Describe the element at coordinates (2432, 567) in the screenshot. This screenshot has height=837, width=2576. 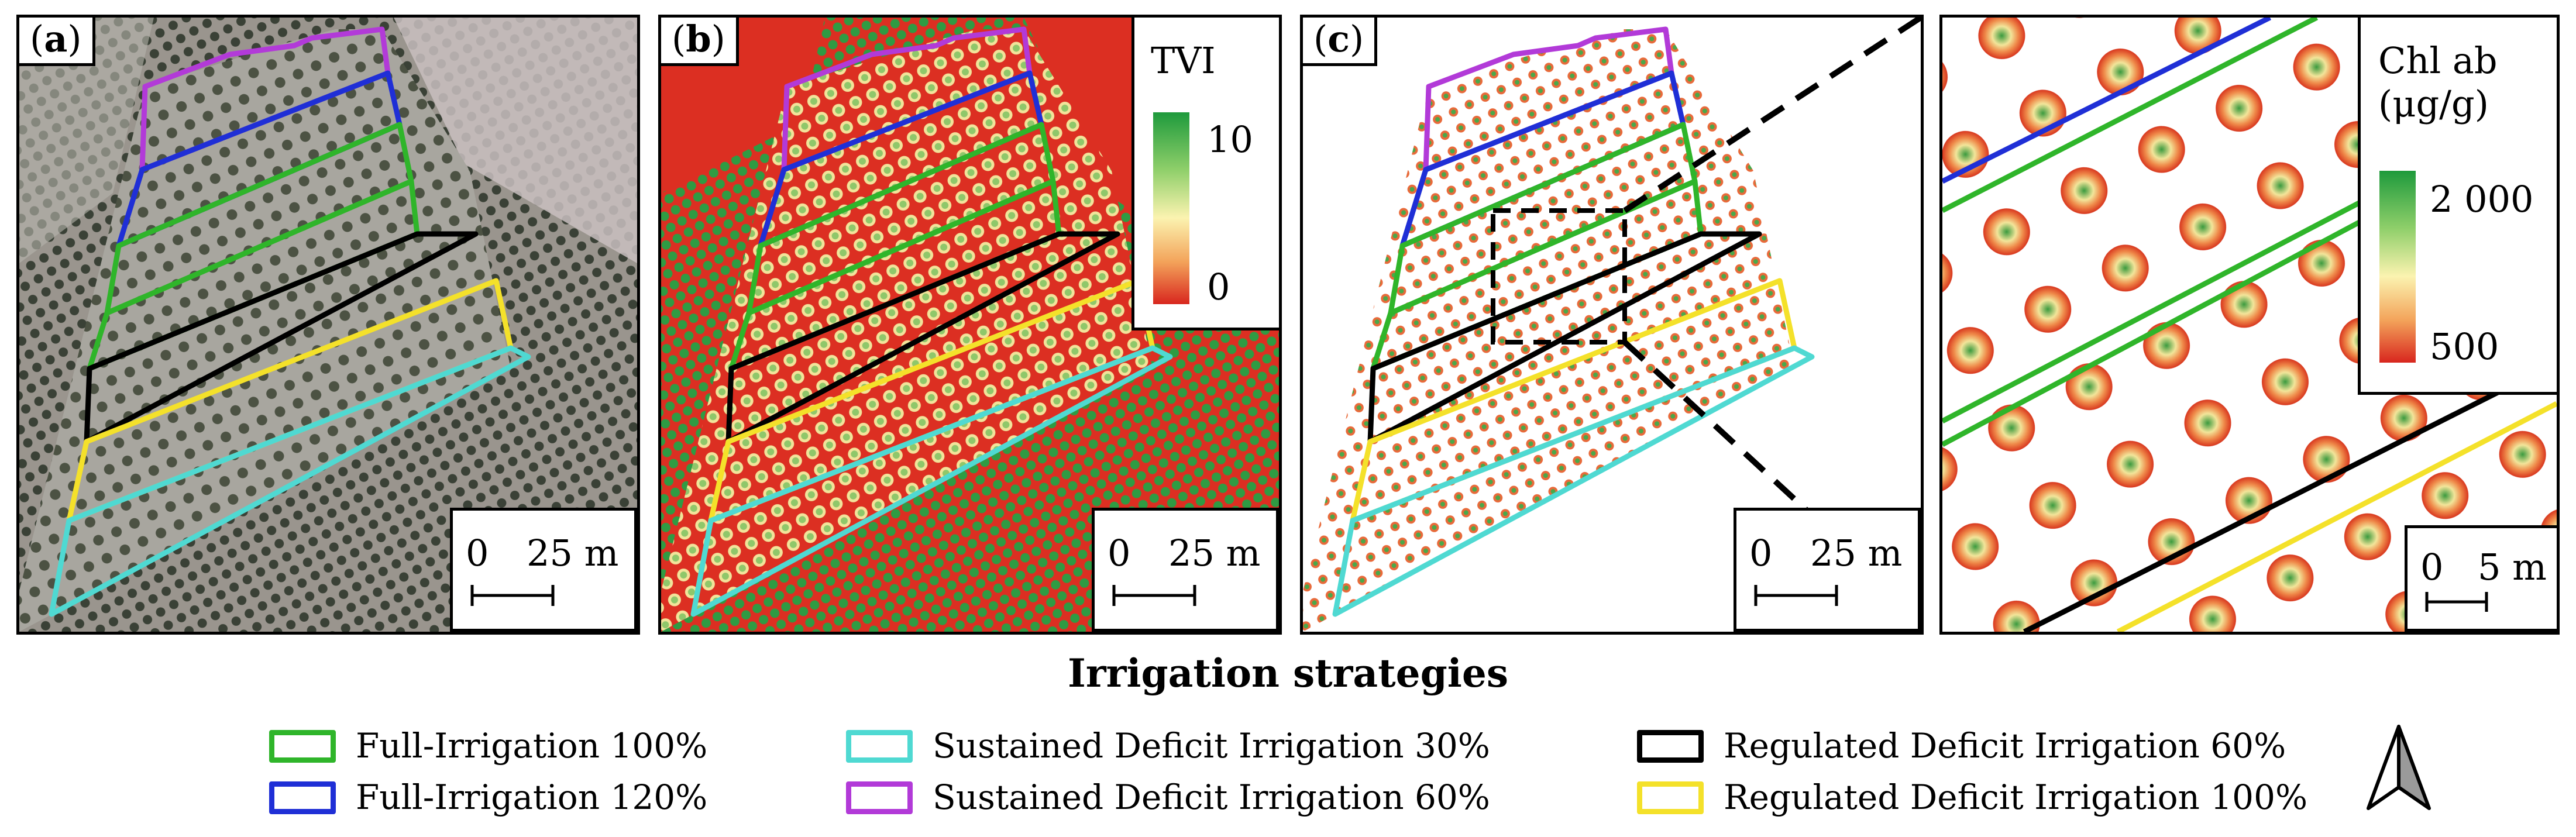
I see `inset-scale-zero: 0` at that location.